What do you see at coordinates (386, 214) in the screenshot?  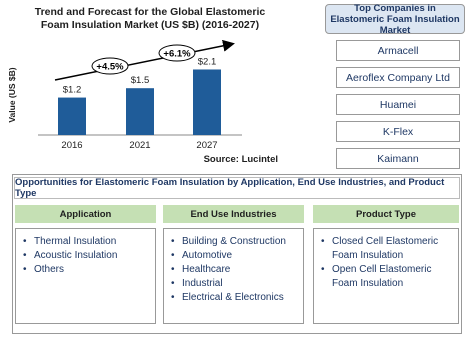 I see `column-header: Product Type` at bounding box center [386, 214].